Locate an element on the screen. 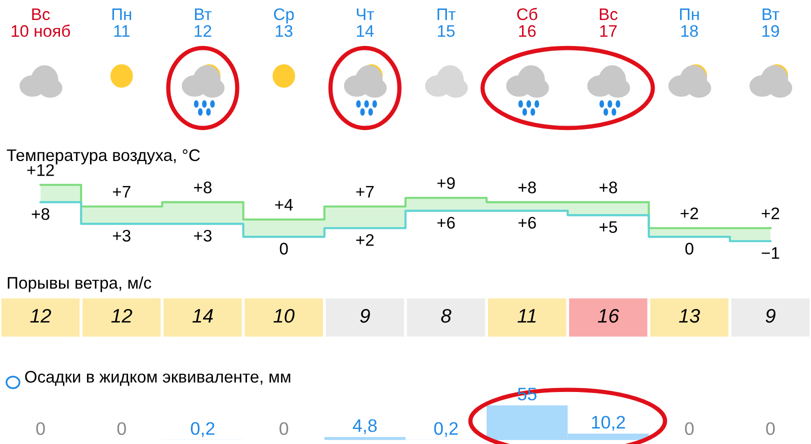  text: 13 is located at coordinates (689, 315).